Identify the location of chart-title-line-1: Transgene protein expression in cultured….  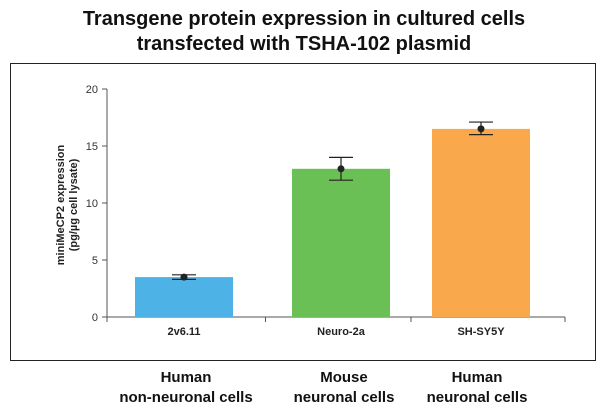
(304, 19).